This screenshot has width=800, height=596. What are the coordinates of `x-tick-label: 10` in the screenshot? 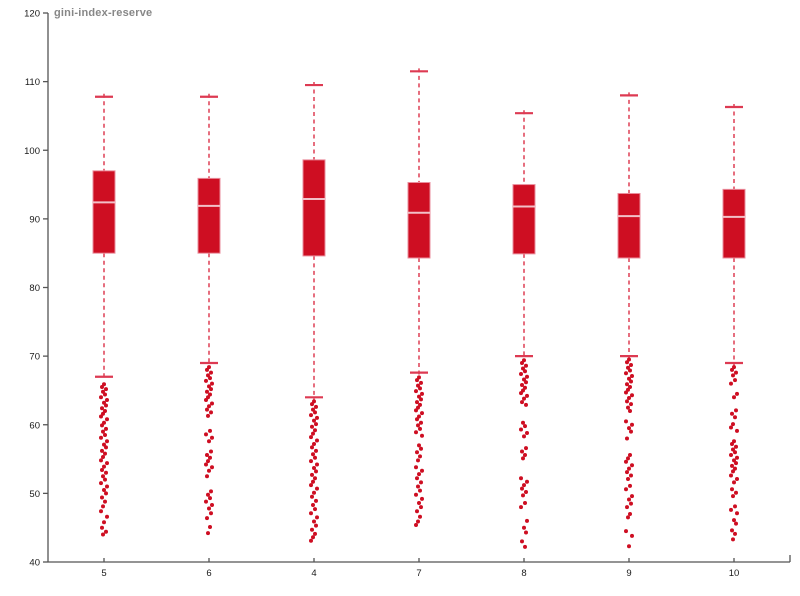 It's located at (734, 573).